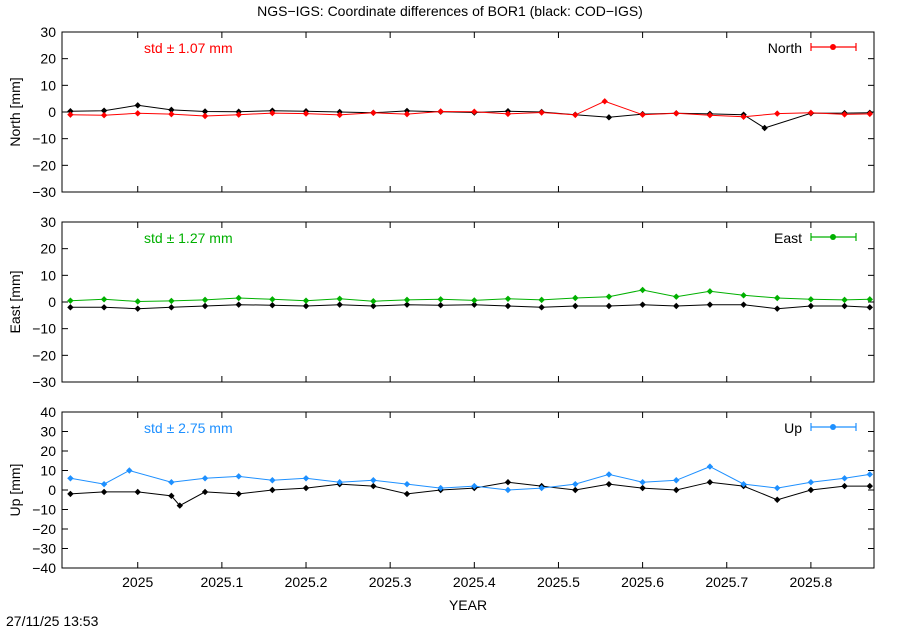  What do you see at coordinates (44, 568) in the screenshot?
I see `y-tick-label: −40` at bounding box center [44, 568].